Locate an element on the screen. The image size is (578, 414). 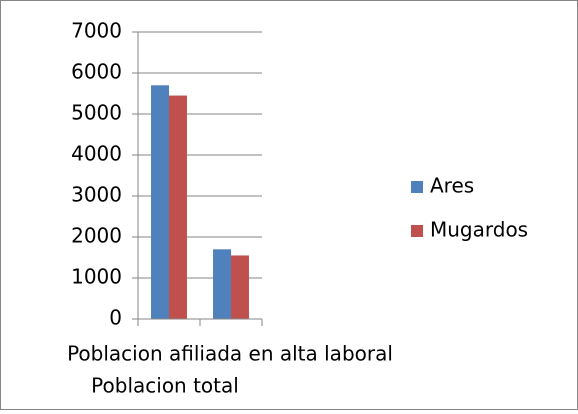
y-tick-label: 3000 is located at coordinates (96, 195).